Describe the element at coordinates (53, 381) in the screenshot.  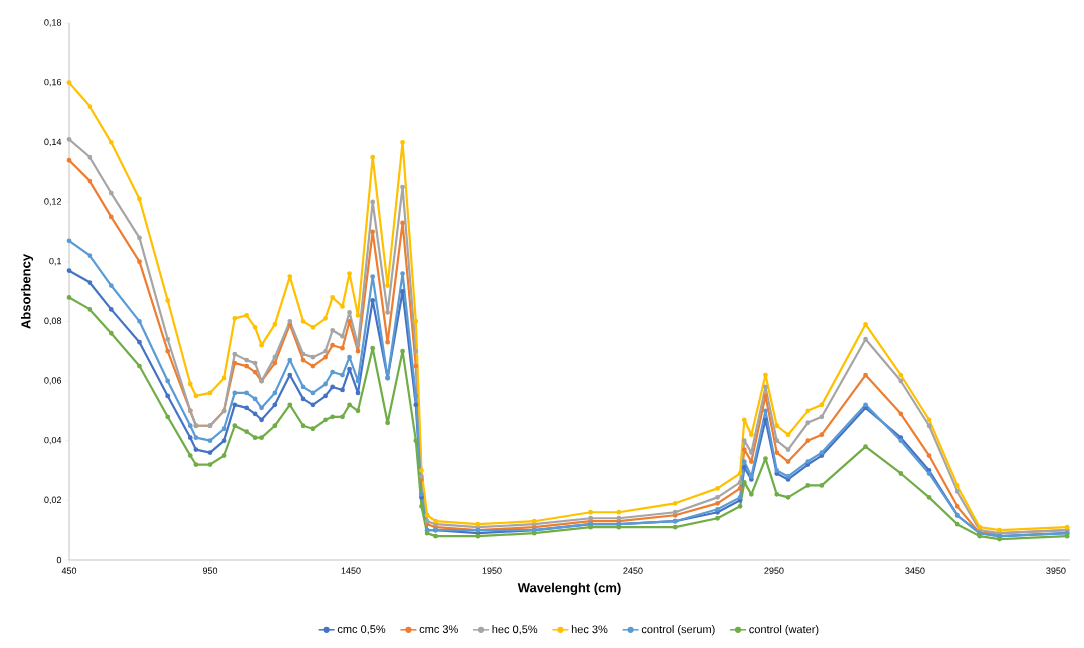
I see `y-tick-label: 0,06` at that location.